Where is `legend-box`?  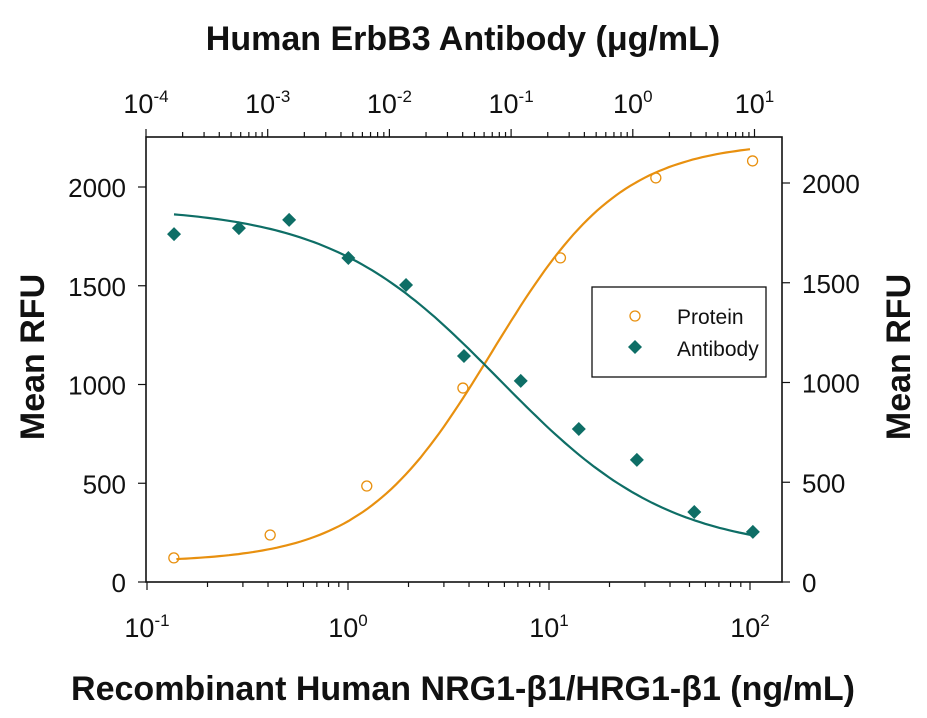 legend-box is located at coordinates (679, 332).